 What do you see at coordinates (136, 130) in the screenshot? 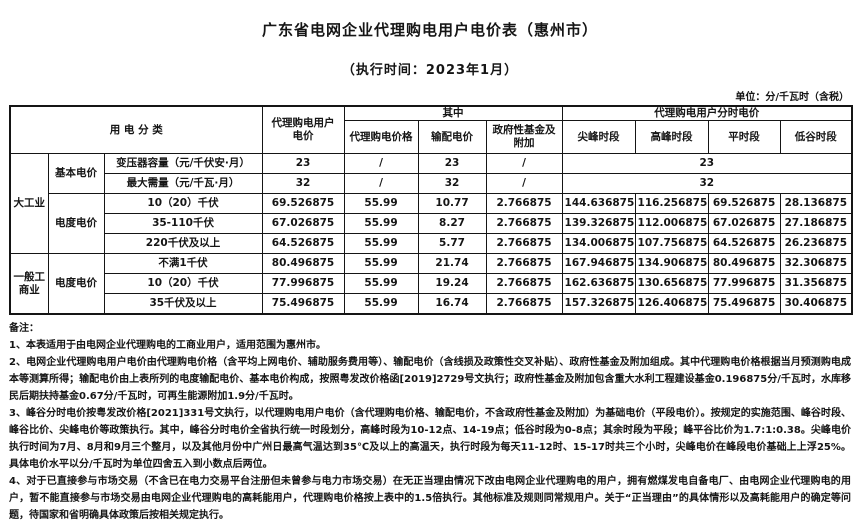
I see `col-header-classification: 用 电 分 类` at bounding box center [136, 130].